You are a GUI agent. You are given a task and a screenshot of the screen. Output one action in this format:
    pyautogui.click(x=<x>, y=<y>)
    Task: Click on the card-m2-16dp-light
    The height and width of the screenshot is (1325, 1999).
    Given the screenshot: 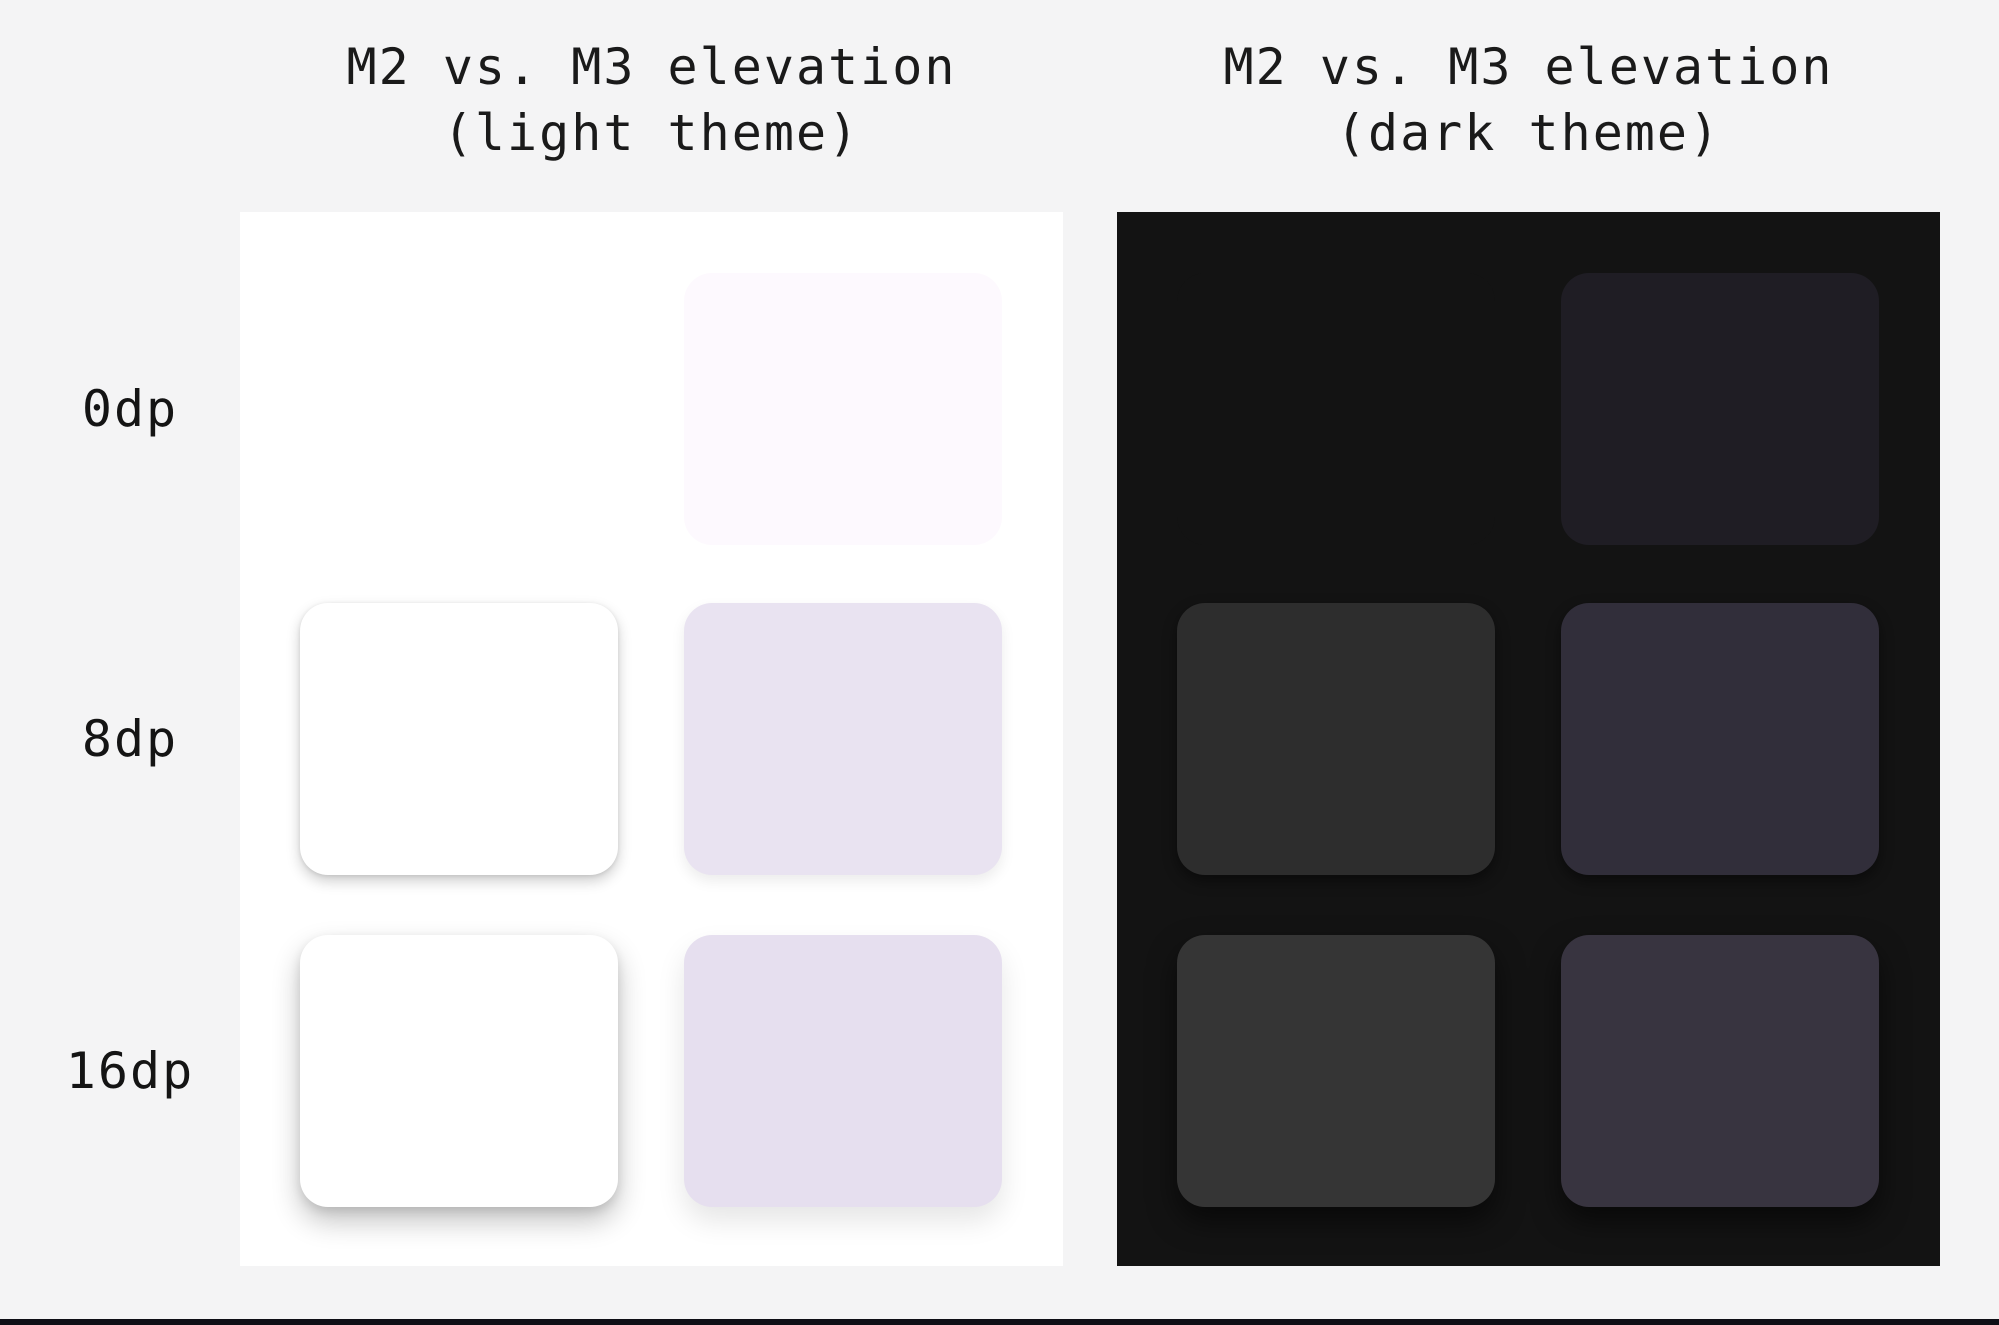 What is the action you would take?
    pyautogui.click(x=459, y=1071)
    